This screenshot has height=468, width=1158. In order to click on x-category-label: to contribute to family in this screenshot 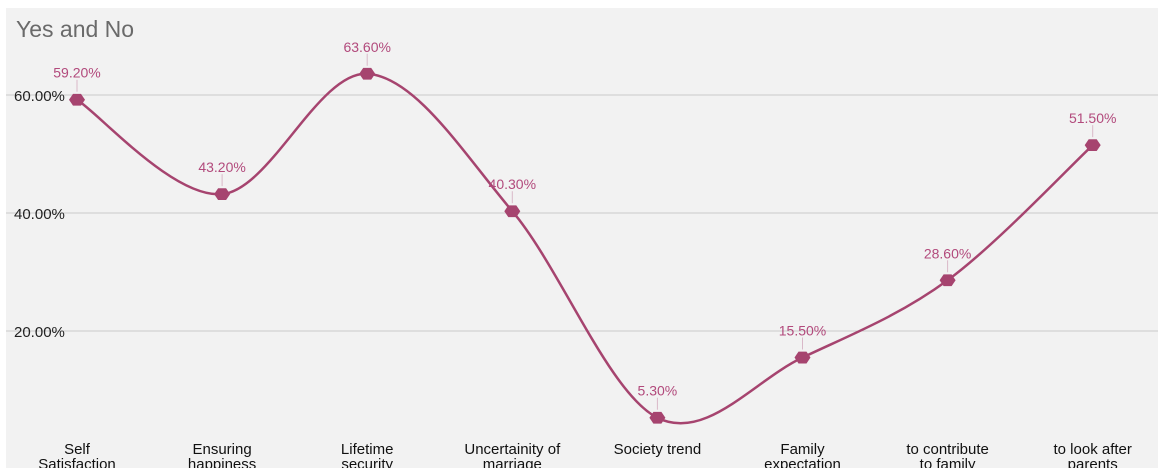, I will do `click(947, 454)`.